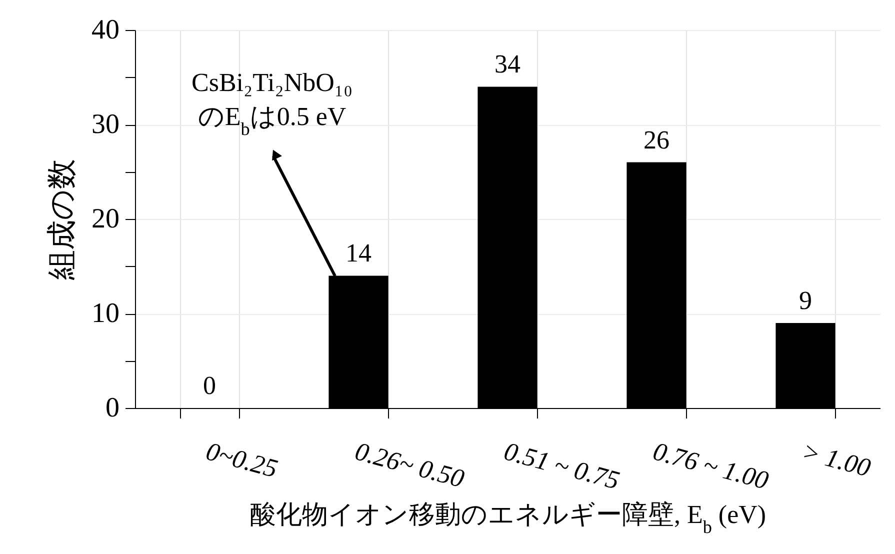  Describe the element at coordinates (836, 459) in the screenshot. I see `x-tick-label: > 1.00` at that location.